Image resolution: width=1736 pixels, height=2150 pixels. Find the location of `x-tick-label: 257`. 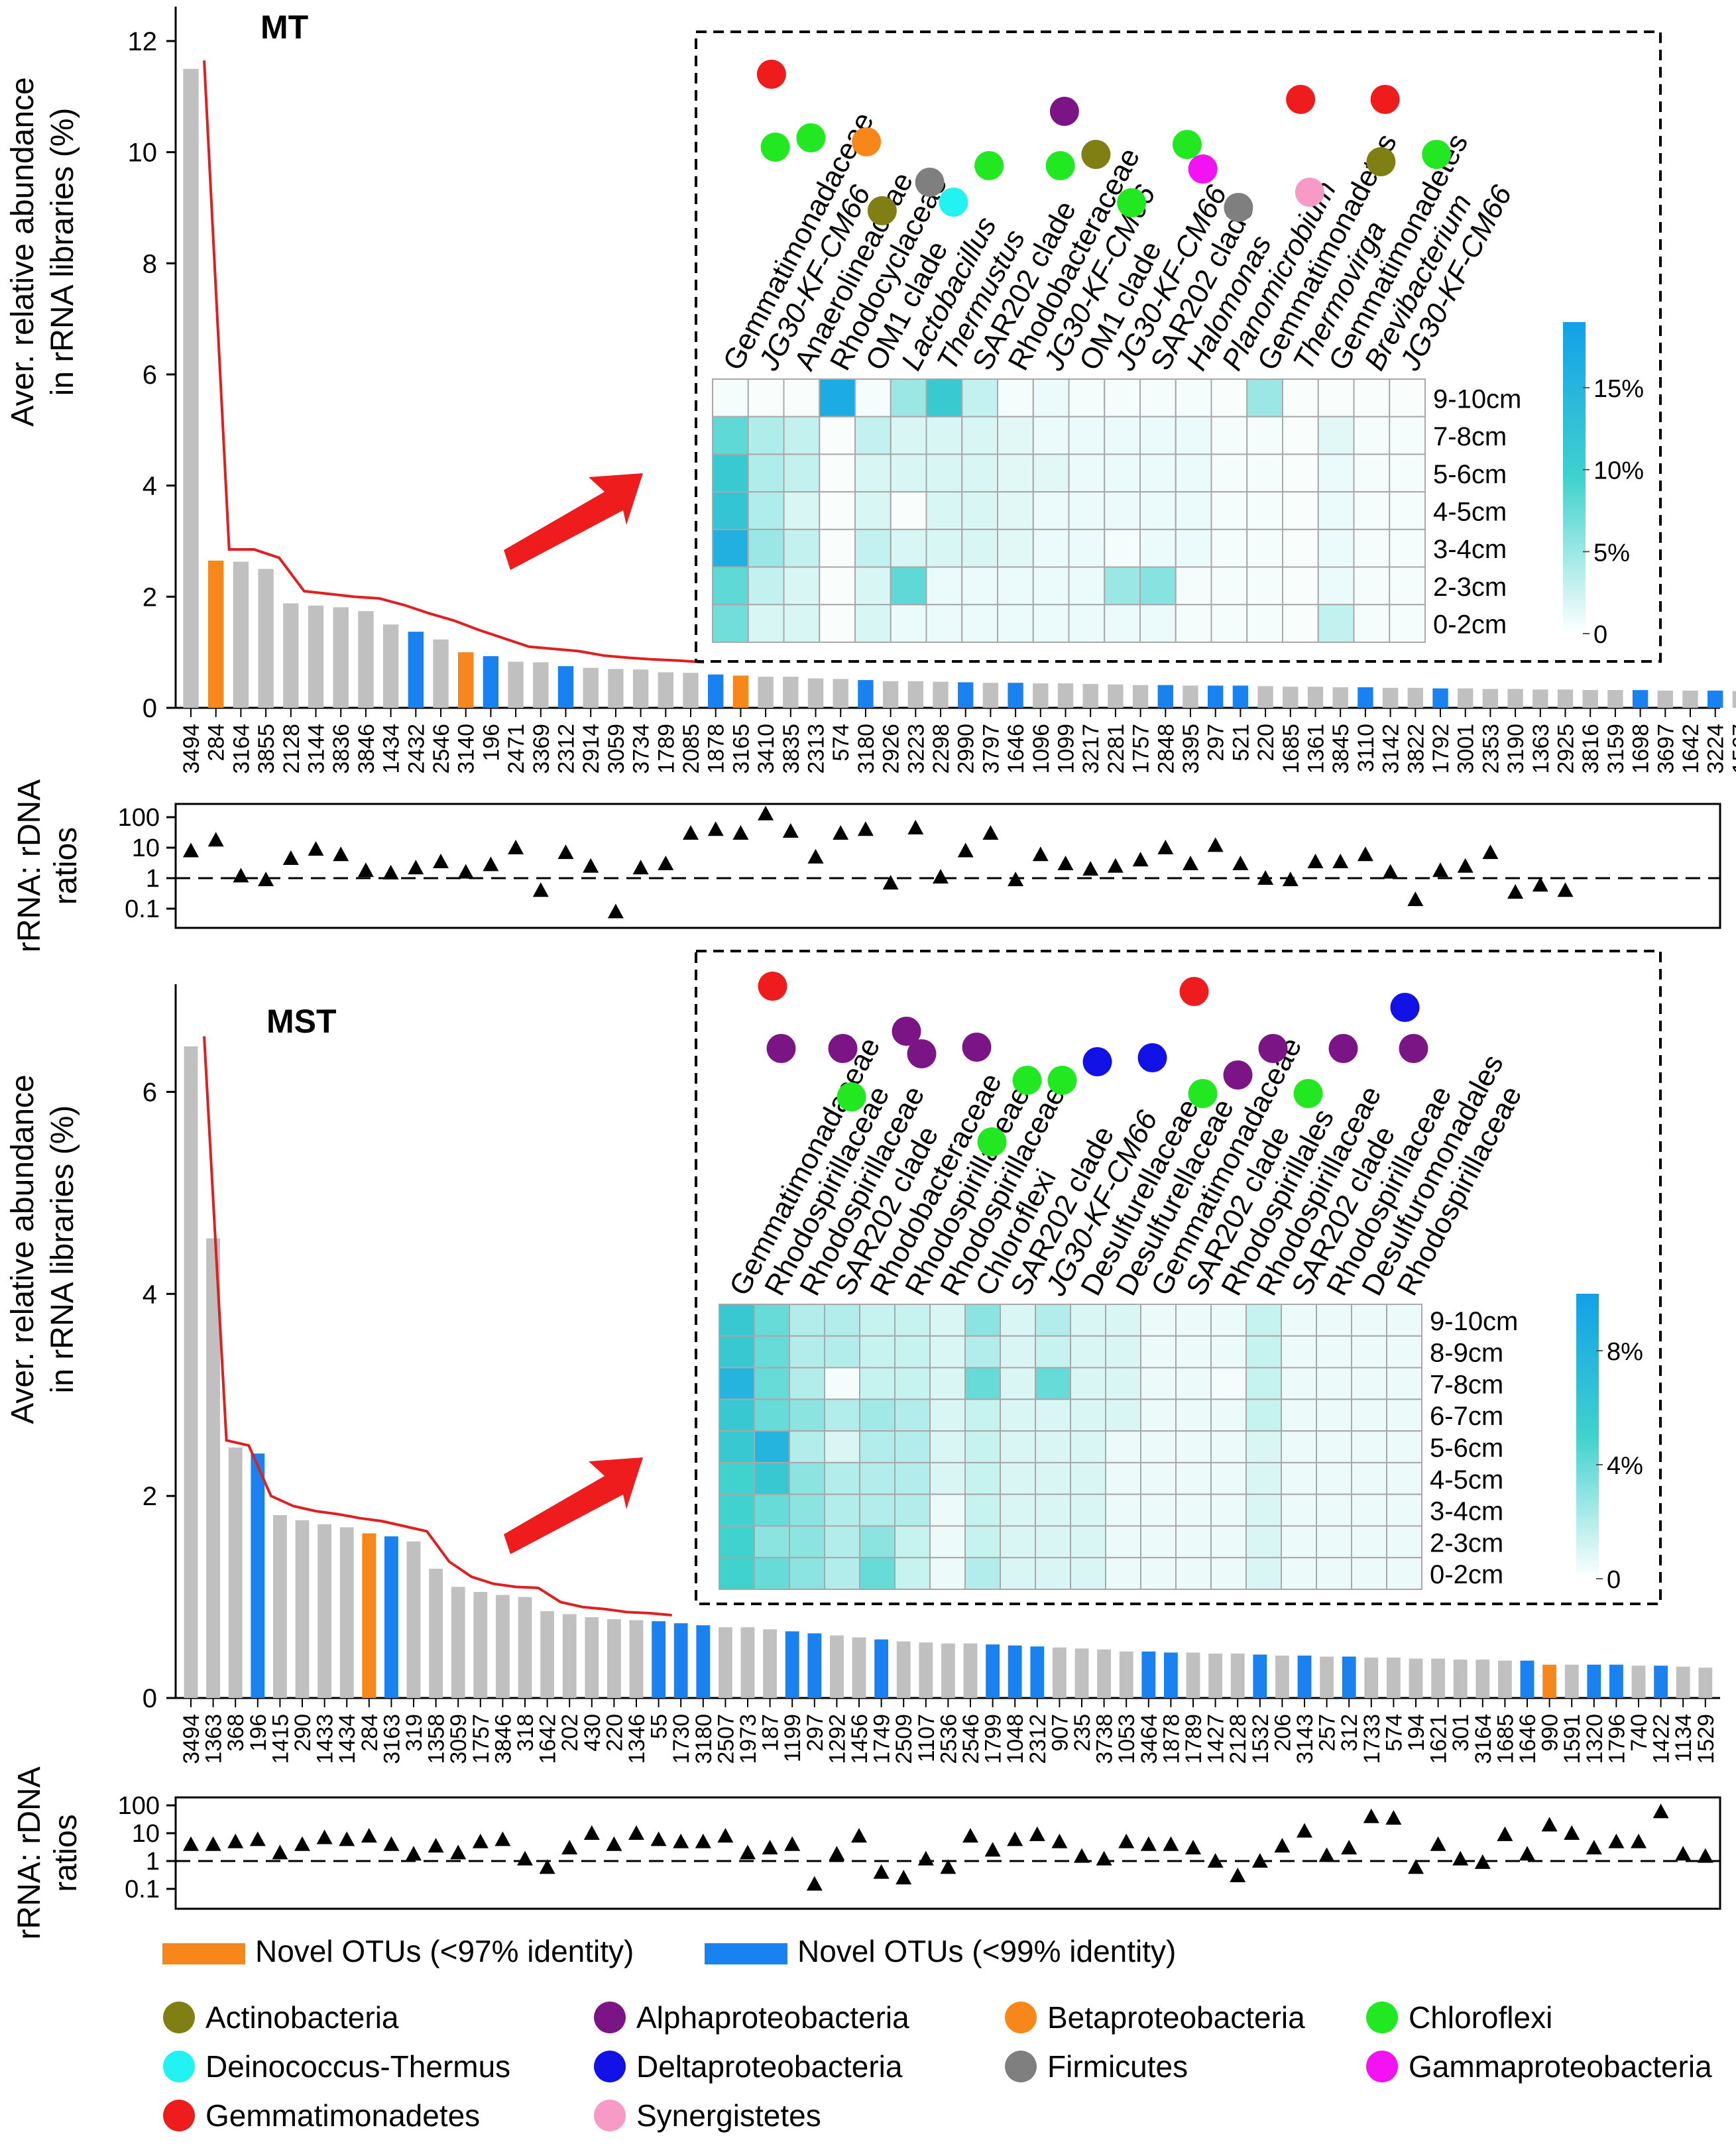

x-tick-label: 257 is located at coordinates (1327, 1733).